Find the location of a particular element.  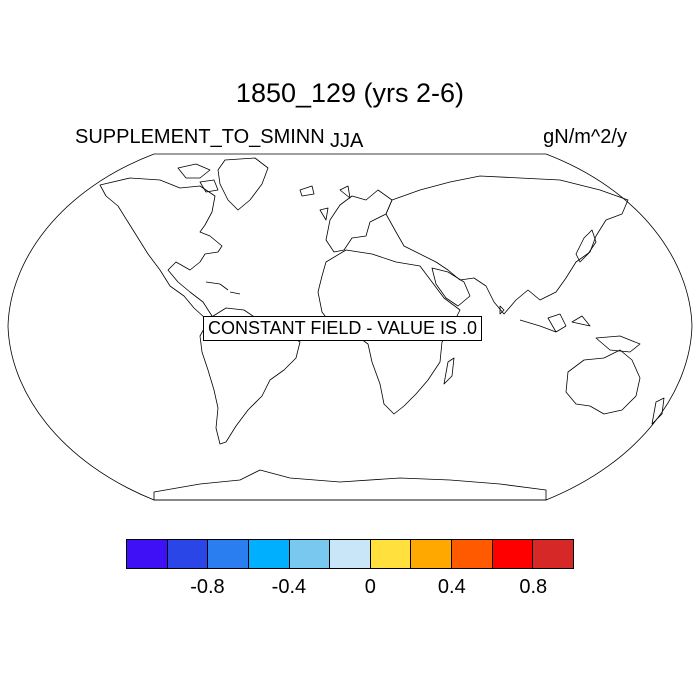

colorbar-tick-label: -0.8 is located at coordinates (207, 587).